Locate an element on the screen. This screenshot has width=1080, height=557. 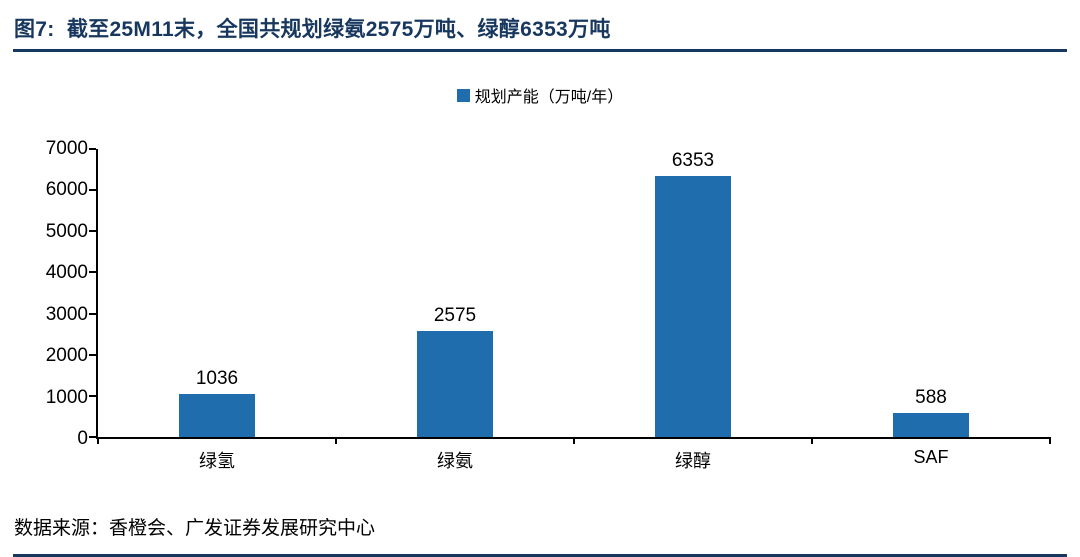
figure-title: 图7: 截至25M11末，全国共规划绿氨2575万吨、绿醇6353万吨 is located at coordinates (312, 29).